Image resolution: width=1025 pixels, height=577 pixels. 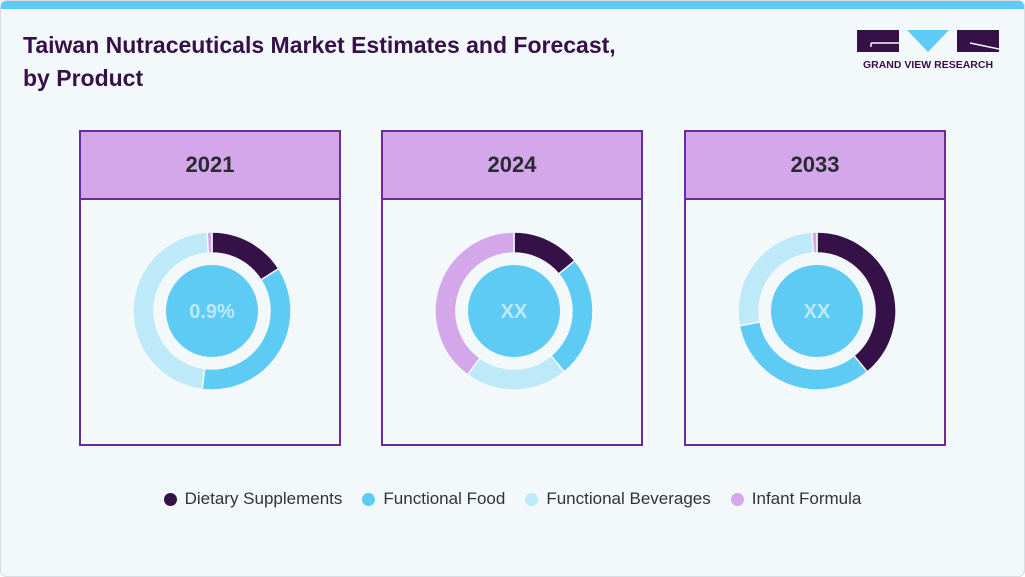 I want to click on legend-item-functional-food: Functional Food, so click(x=433, y=499).